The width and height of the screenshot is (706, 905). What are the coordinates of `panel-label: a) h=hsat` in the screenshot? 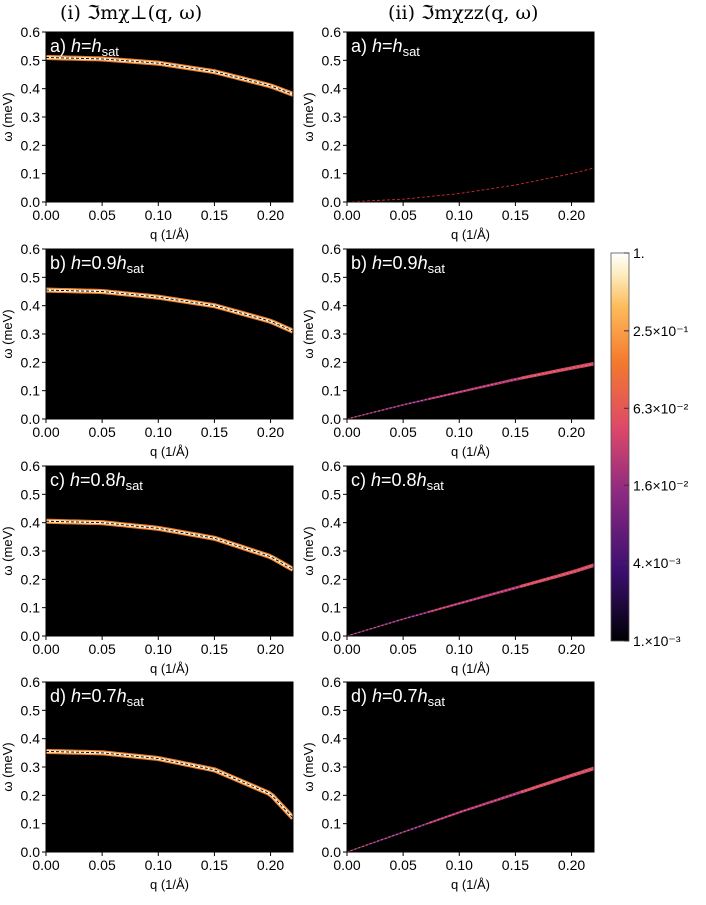 It's located at (84, 47).